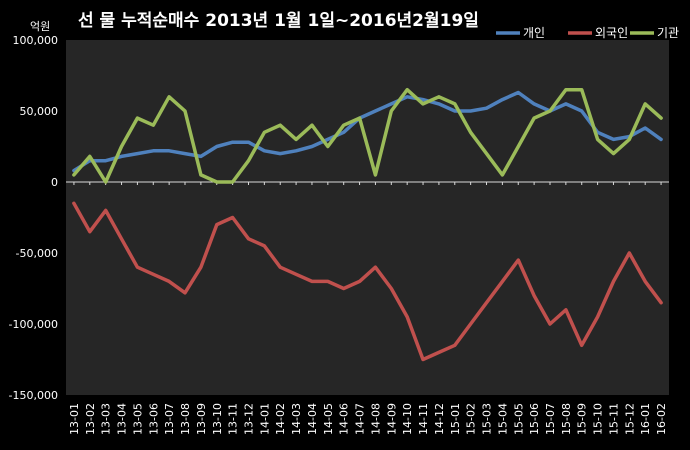 This screenshot has height=450, width=690. What do you see at coordinates (582, 419) in the screenshot?
I see `x-tick-label: 15-09` at bounding box center [582, 419].